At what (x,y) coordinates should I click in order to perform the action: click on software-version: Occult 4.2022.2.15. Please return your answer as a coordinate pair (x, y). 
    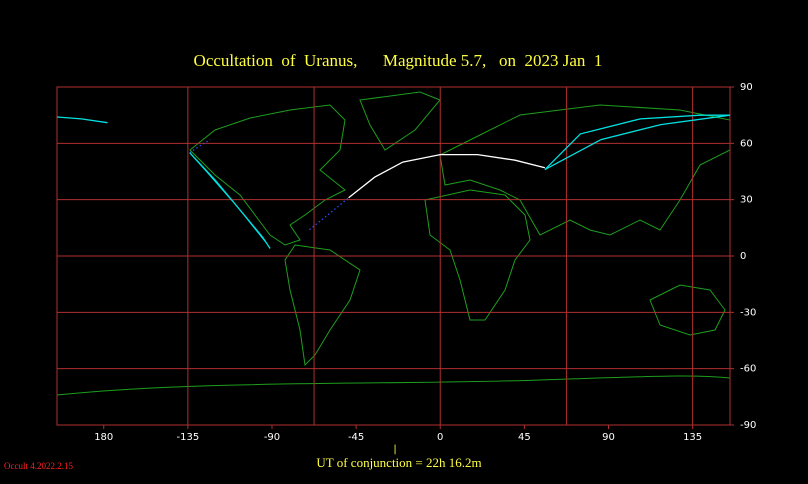
    Looking at the image, I should click on (38, 466).